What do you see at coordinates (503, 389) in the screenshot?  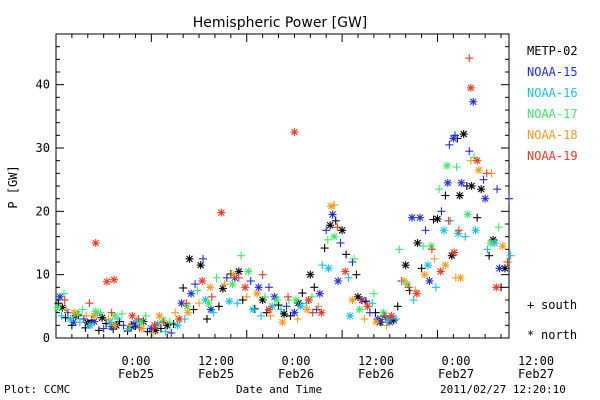 I see `plot-timestamp: 2011/02/27 12:20:10` at bounding box center [503, 389].